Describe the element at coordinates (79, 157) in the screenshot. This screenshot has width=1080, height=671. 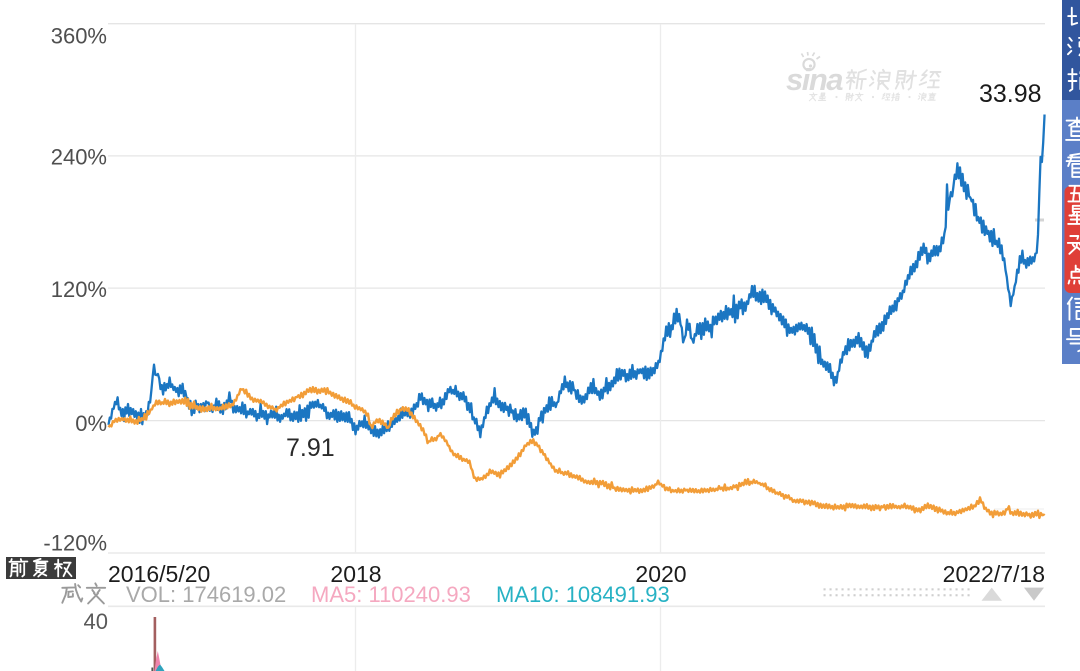
I see `svg-text: 240%` at that location.